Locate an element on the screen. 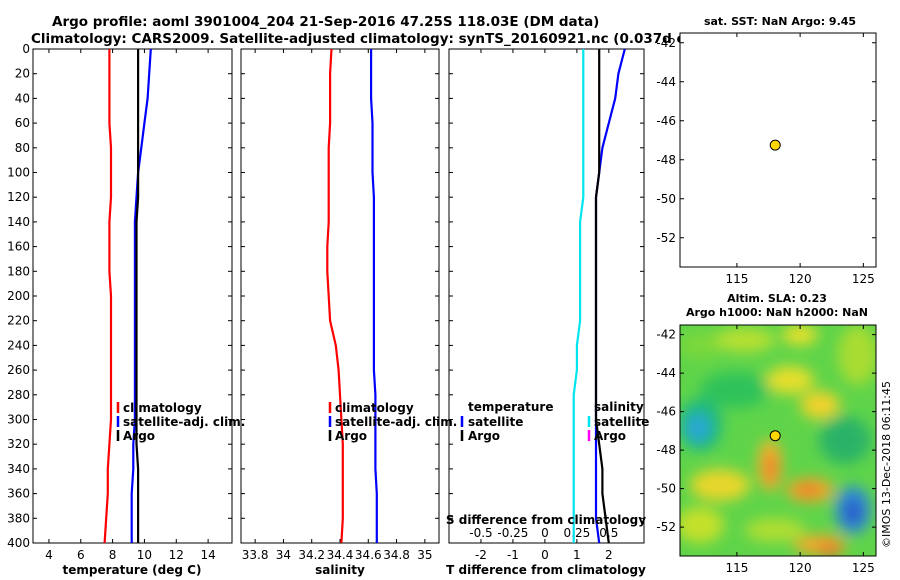 The image size is (900, 580). legend-label-temp-satellite: satellite is located at coordinates (495, 422).